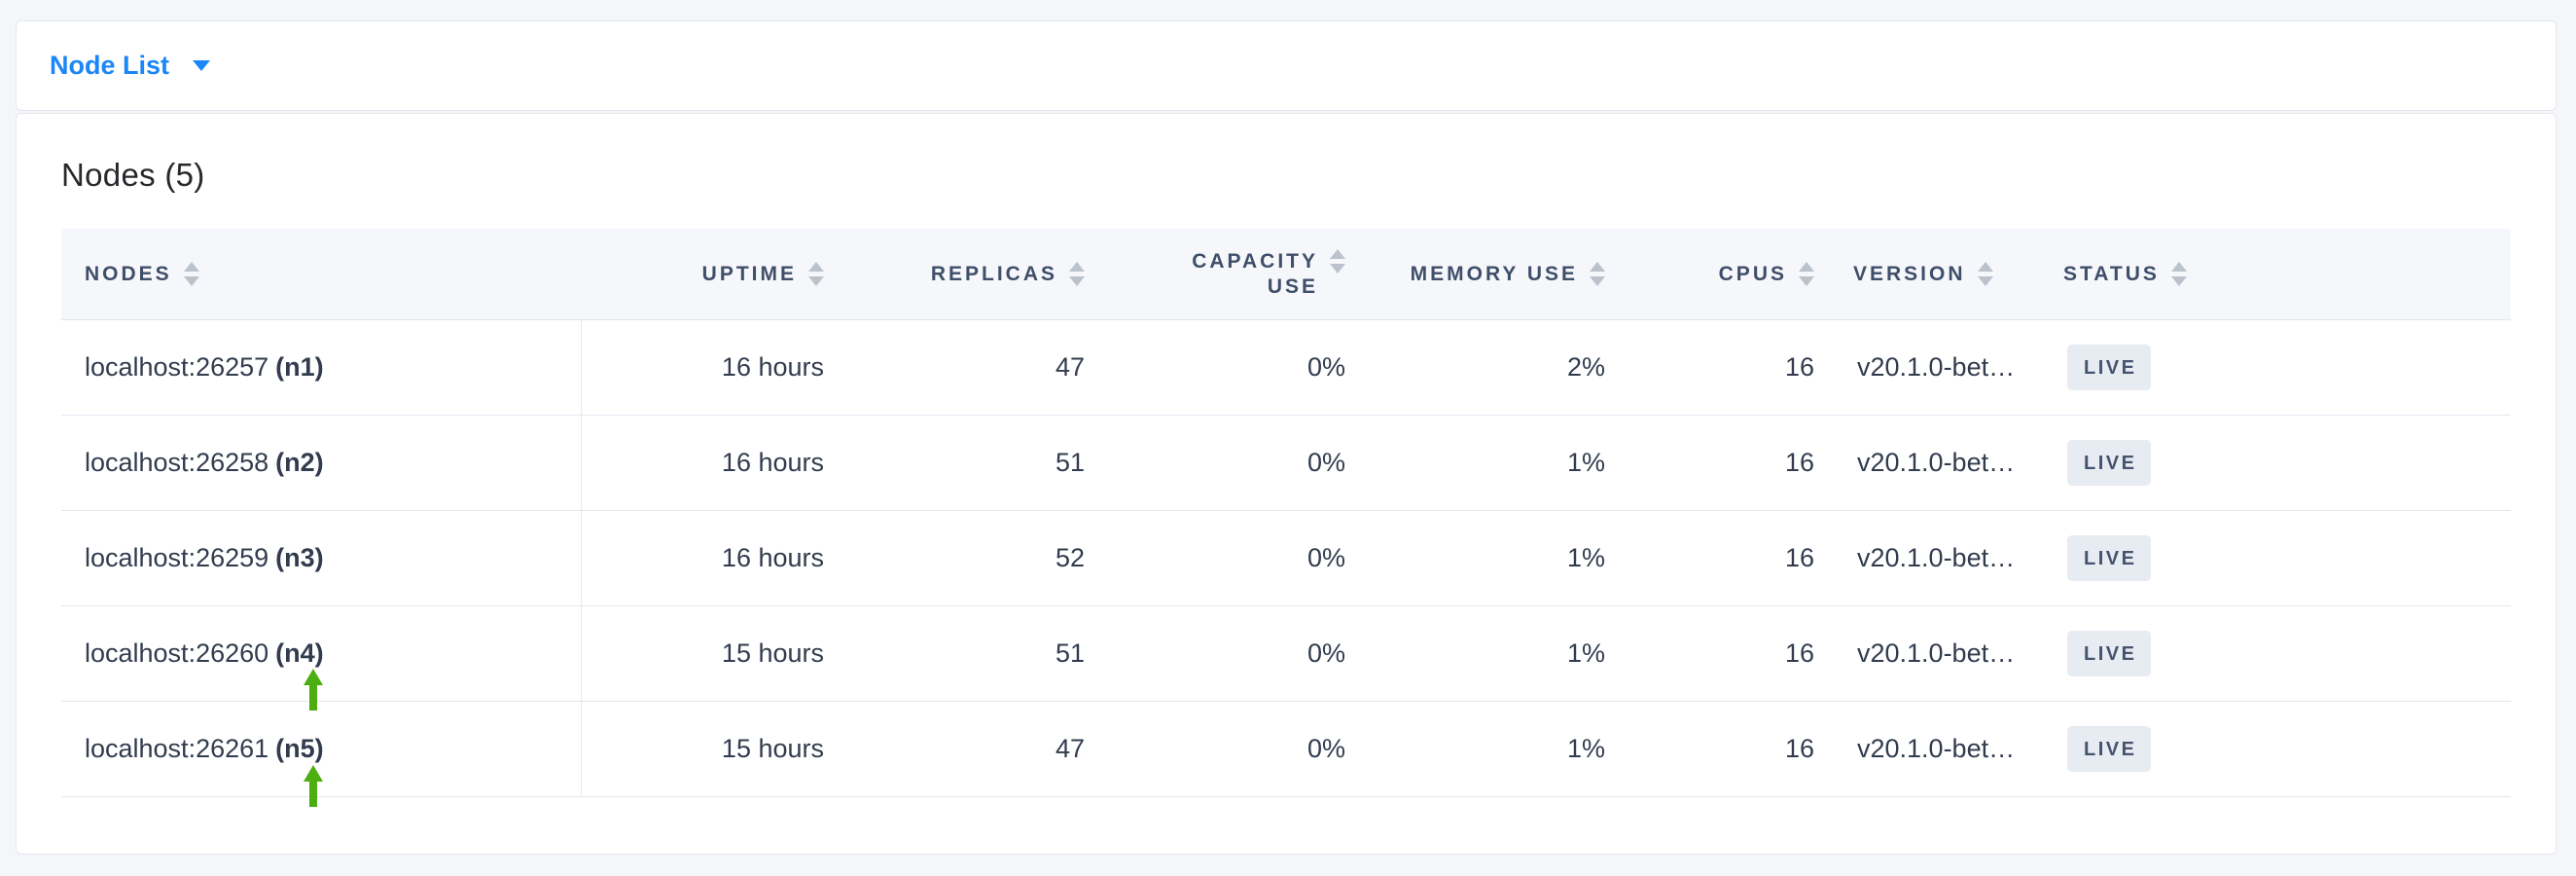  What do you see at coordinates (110, 66) in the screenshot?
I see `node-list-dropdown-label: Node List` at bounding box center [110, 66].